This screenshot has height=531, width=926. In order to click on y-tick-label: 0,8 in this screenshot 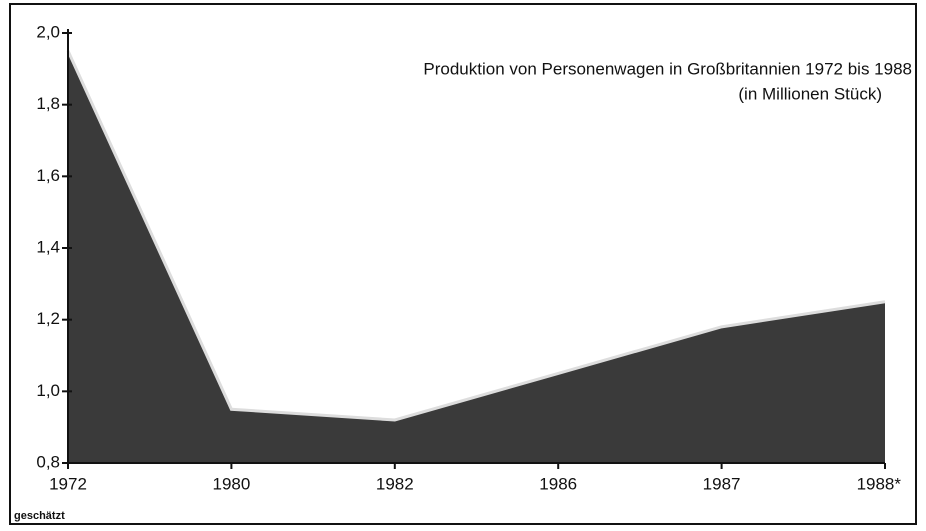, I will do `click(48, 461)`.